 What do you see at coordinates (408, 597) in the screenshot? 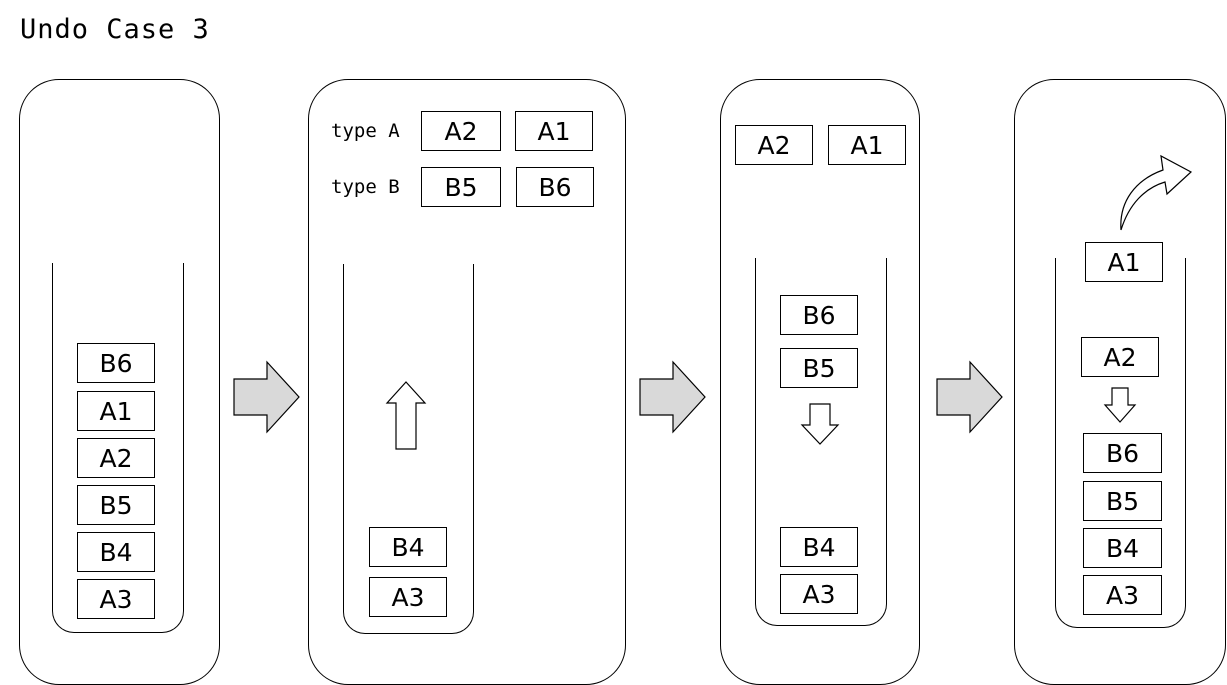
I see `panel-2-stack-item: A3` at bounding box center [408, 597].